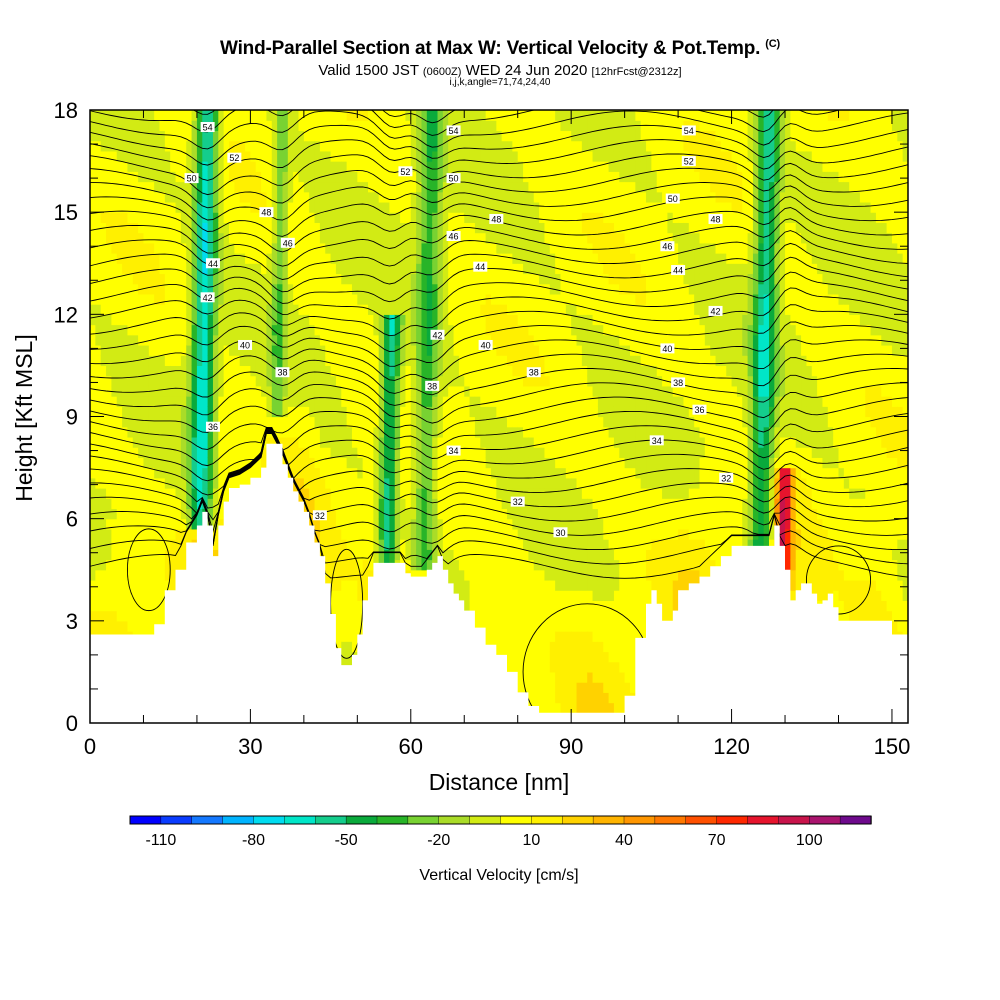 The image size is (1000, 1000). Describe the element at coordinates (636, 72) in the screenshot. I see `forecast-info: [12hrFcst@2312z]` at that location.